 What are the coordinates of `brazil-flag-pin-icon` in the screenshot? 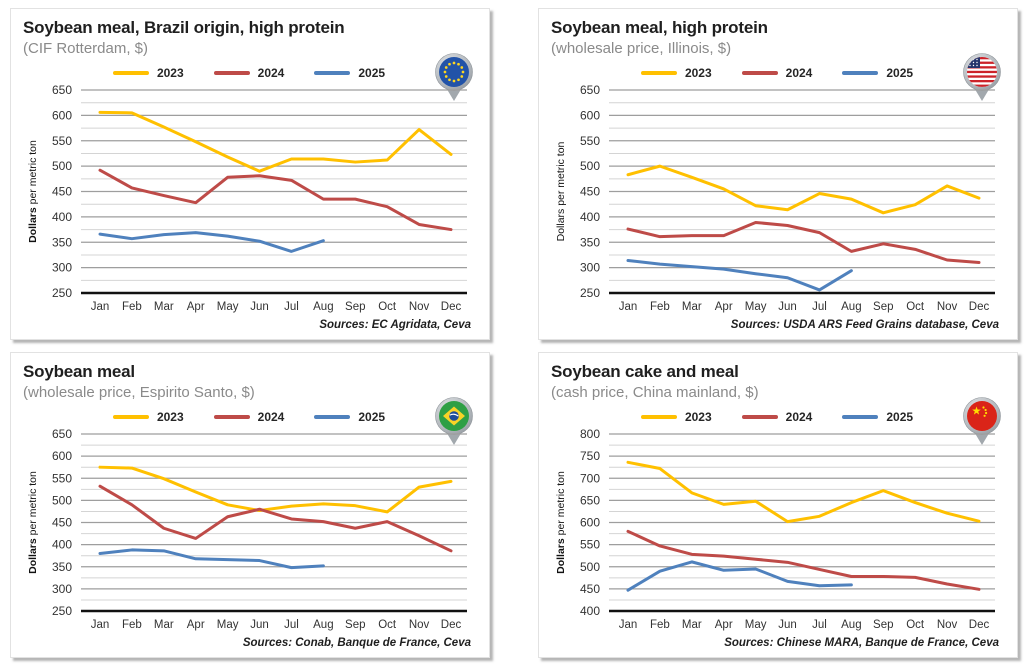 It's located at (454, 422).